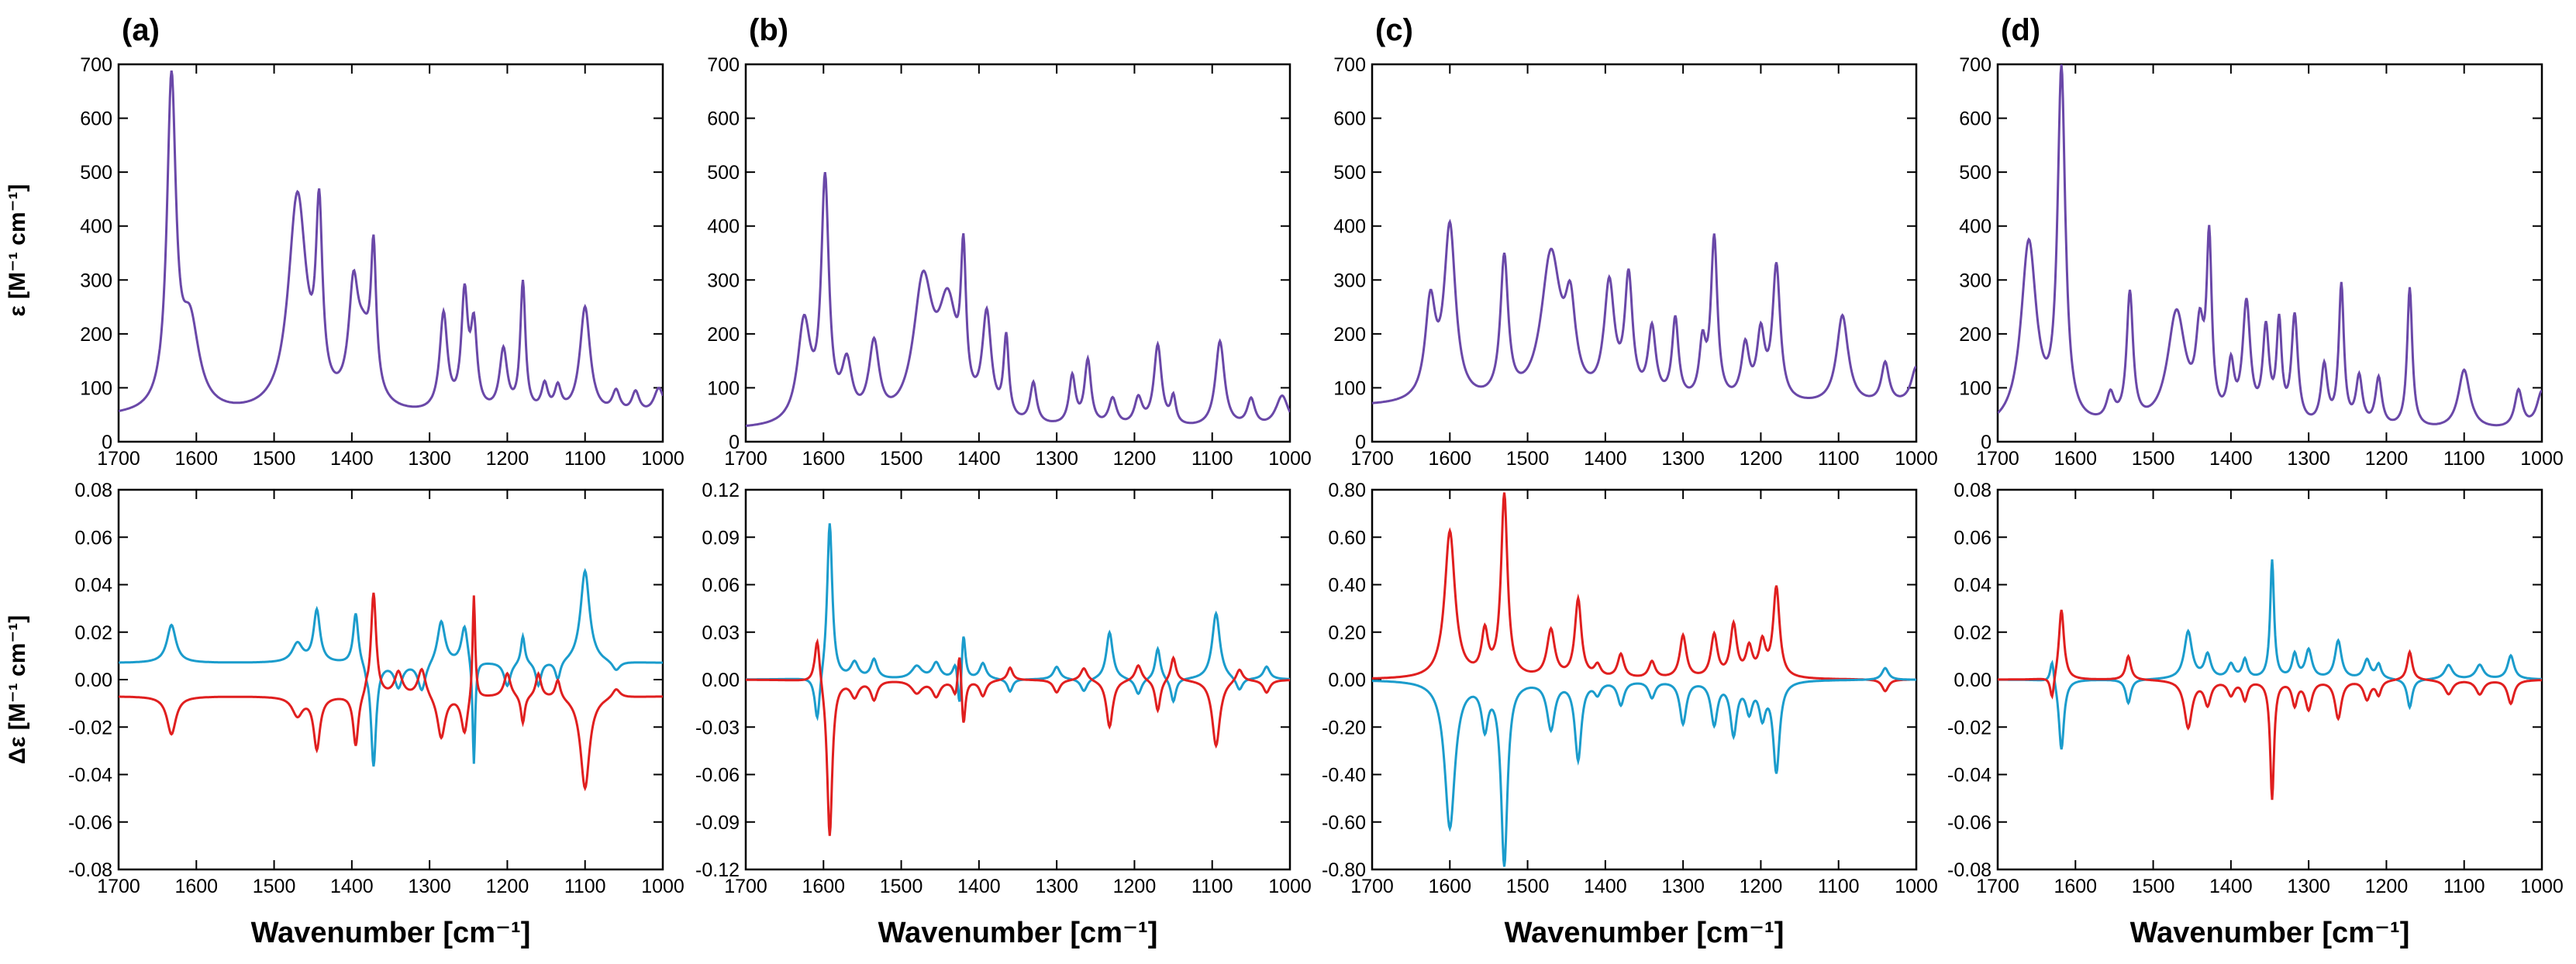 This screenshot has height=964, width=2576. What do you see at coordinates (17, 251) in the screenshot?
I see `top-y-axis-label: ε [M⁻¹ cm⁻¹]` at bounding box center [17, 251].